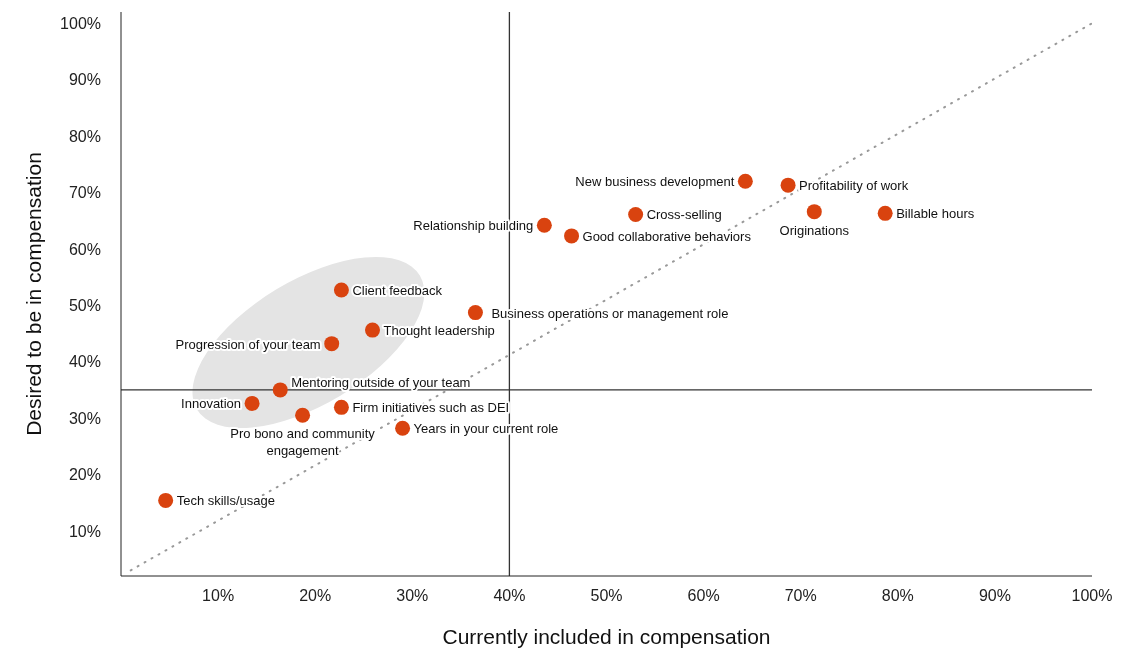  What do you see at coordinates (655, 182) in the screenshot?
I see `annotation: New business development` at bounding box center [655, 182].